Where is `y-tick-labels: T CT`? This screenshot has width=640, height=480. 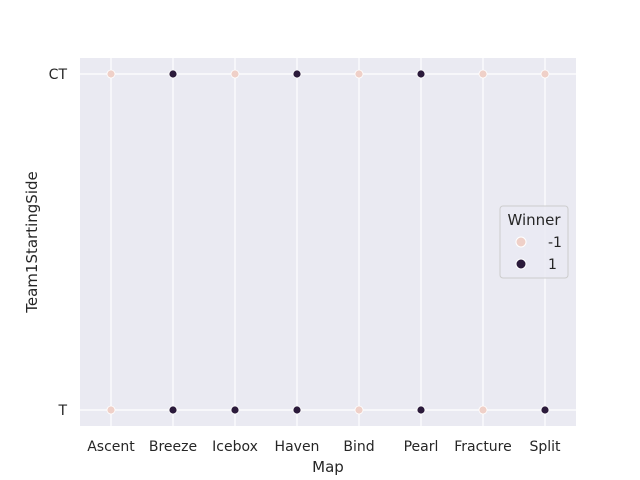 y-tick-labels: T CT is located at coordinates (58, 243).